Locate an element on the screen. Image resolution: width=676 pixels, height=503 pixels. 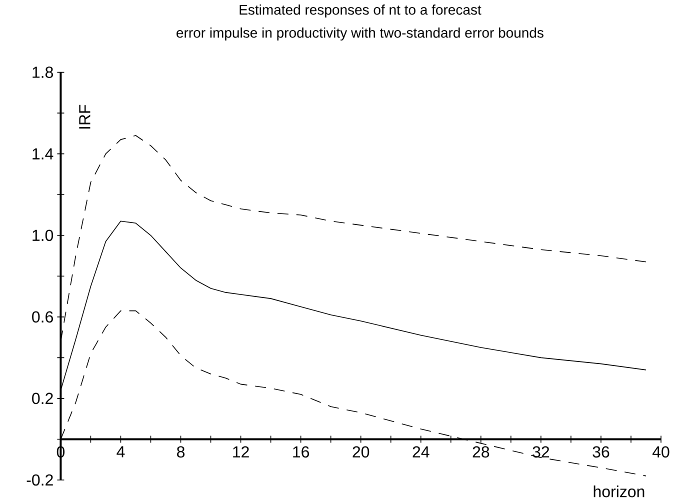
y-tick-label: 0.2 is located at coordinates (42, 398).